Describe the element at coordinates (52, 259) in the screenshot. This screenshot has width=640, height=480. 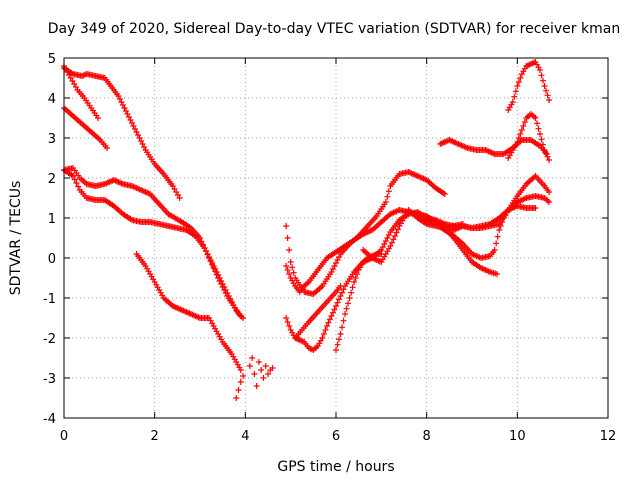
I see `y-tick-label: 0` at that location.